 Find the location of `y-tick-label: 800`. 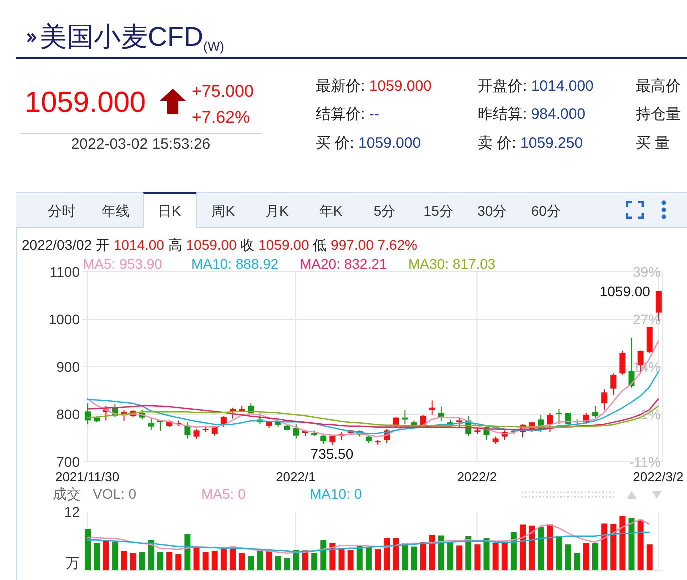

y-tick-label: 800 is located at coordinates (68, 414).